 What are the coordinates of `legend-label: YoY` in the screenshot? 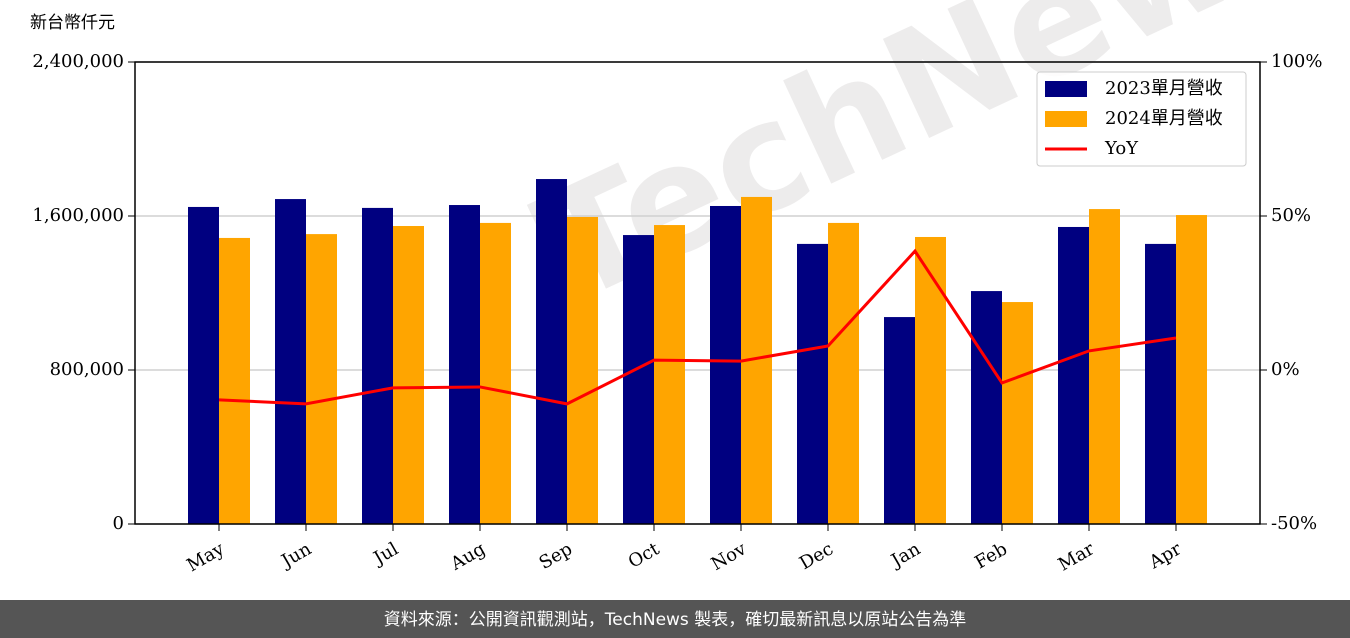 It's located at (1121, 148).